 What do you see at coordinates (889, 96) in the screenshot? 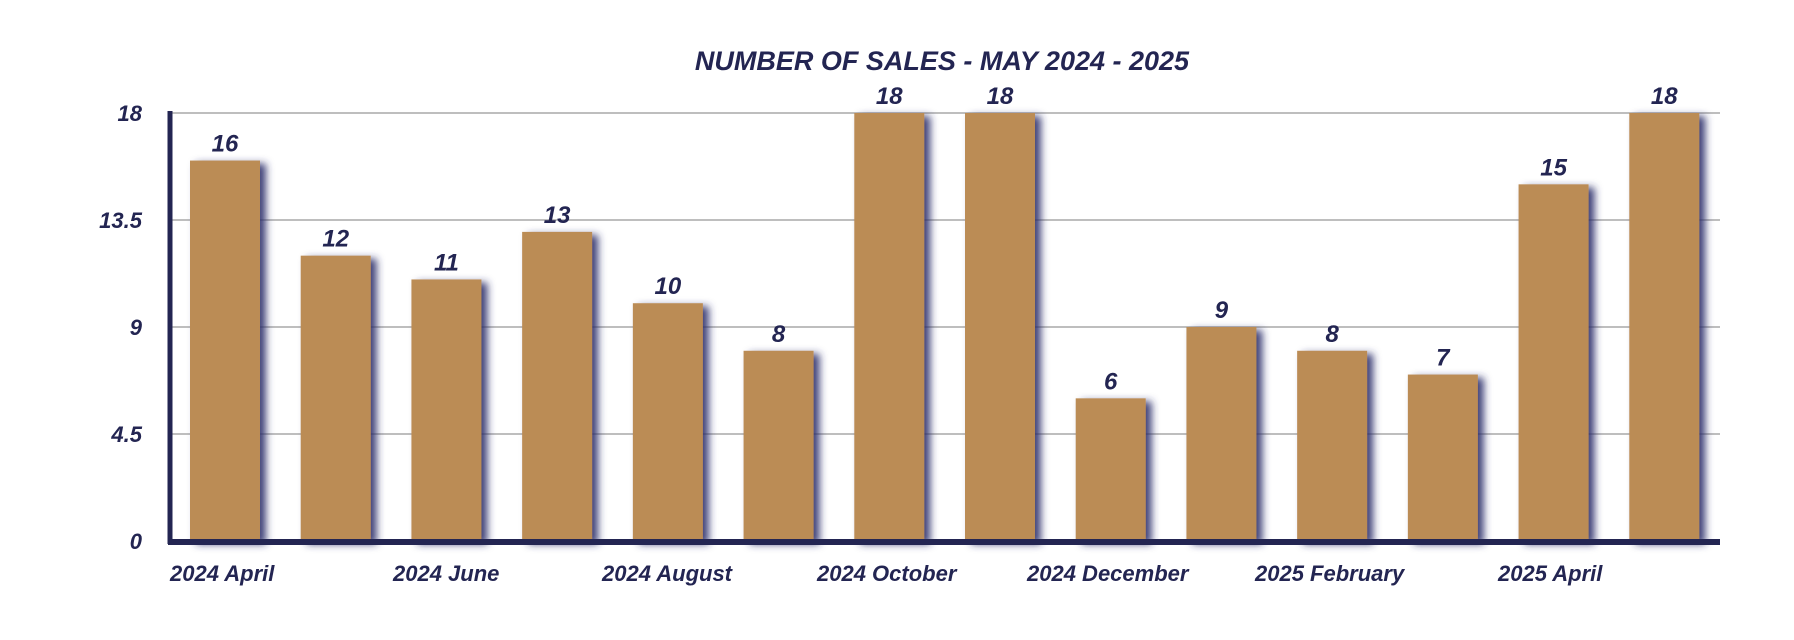
I see `data-label-7: 18` at bounding box center [889, 96].